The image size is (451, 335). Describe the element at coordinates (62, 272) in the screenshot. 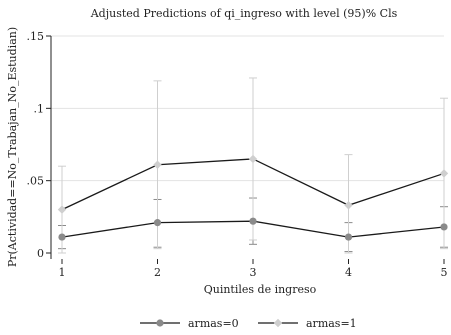

I see `x-tick-label: 1` at that location.